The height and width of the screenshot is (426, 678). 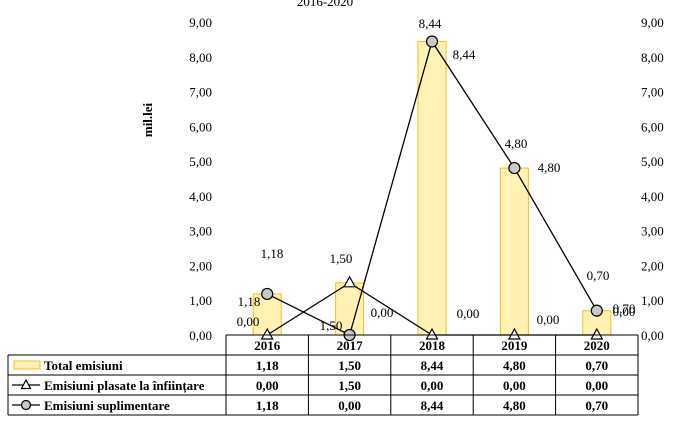 I want to click on y-axis-label: mil.lei, so click(x=147, y=119).